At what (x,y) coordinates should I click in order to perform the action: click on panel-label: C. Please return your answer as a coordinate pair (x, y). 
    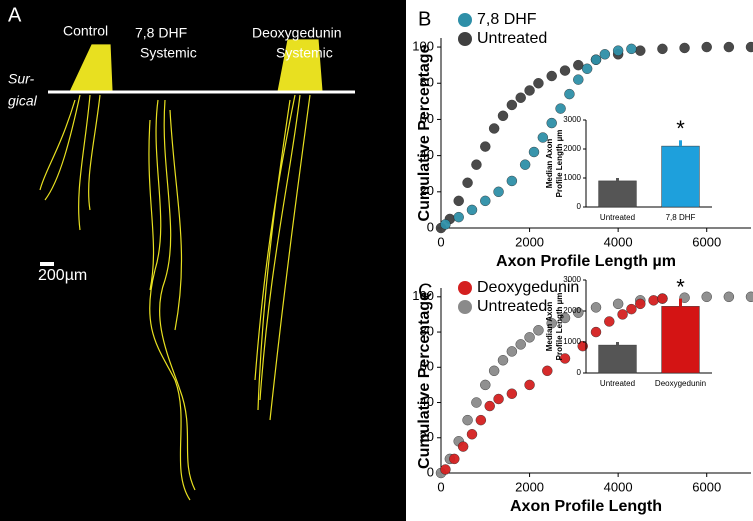
    Looking at the image, I should click on (425, 291).